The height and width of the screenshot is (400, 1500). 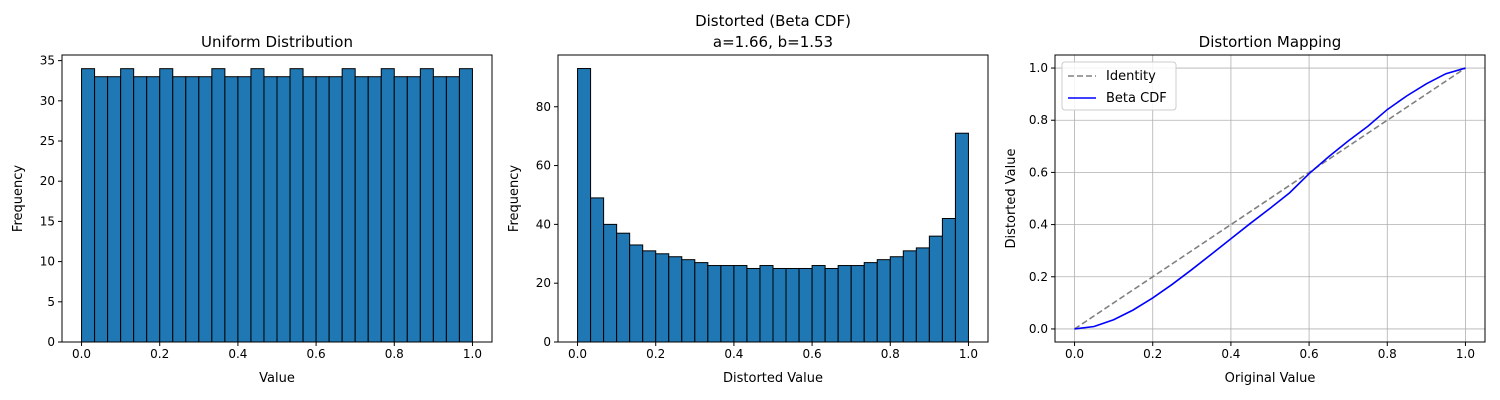 I want to click on x-axis-label: Distorted Value, so click(x=773, y=378).